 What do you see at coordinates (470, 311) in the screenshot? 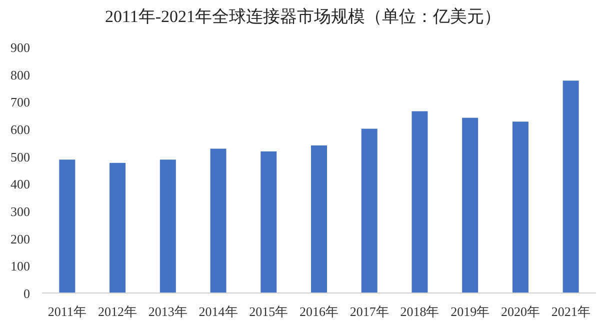
I see `x-tick-label: 2019年` at bounding box center [470, 311].